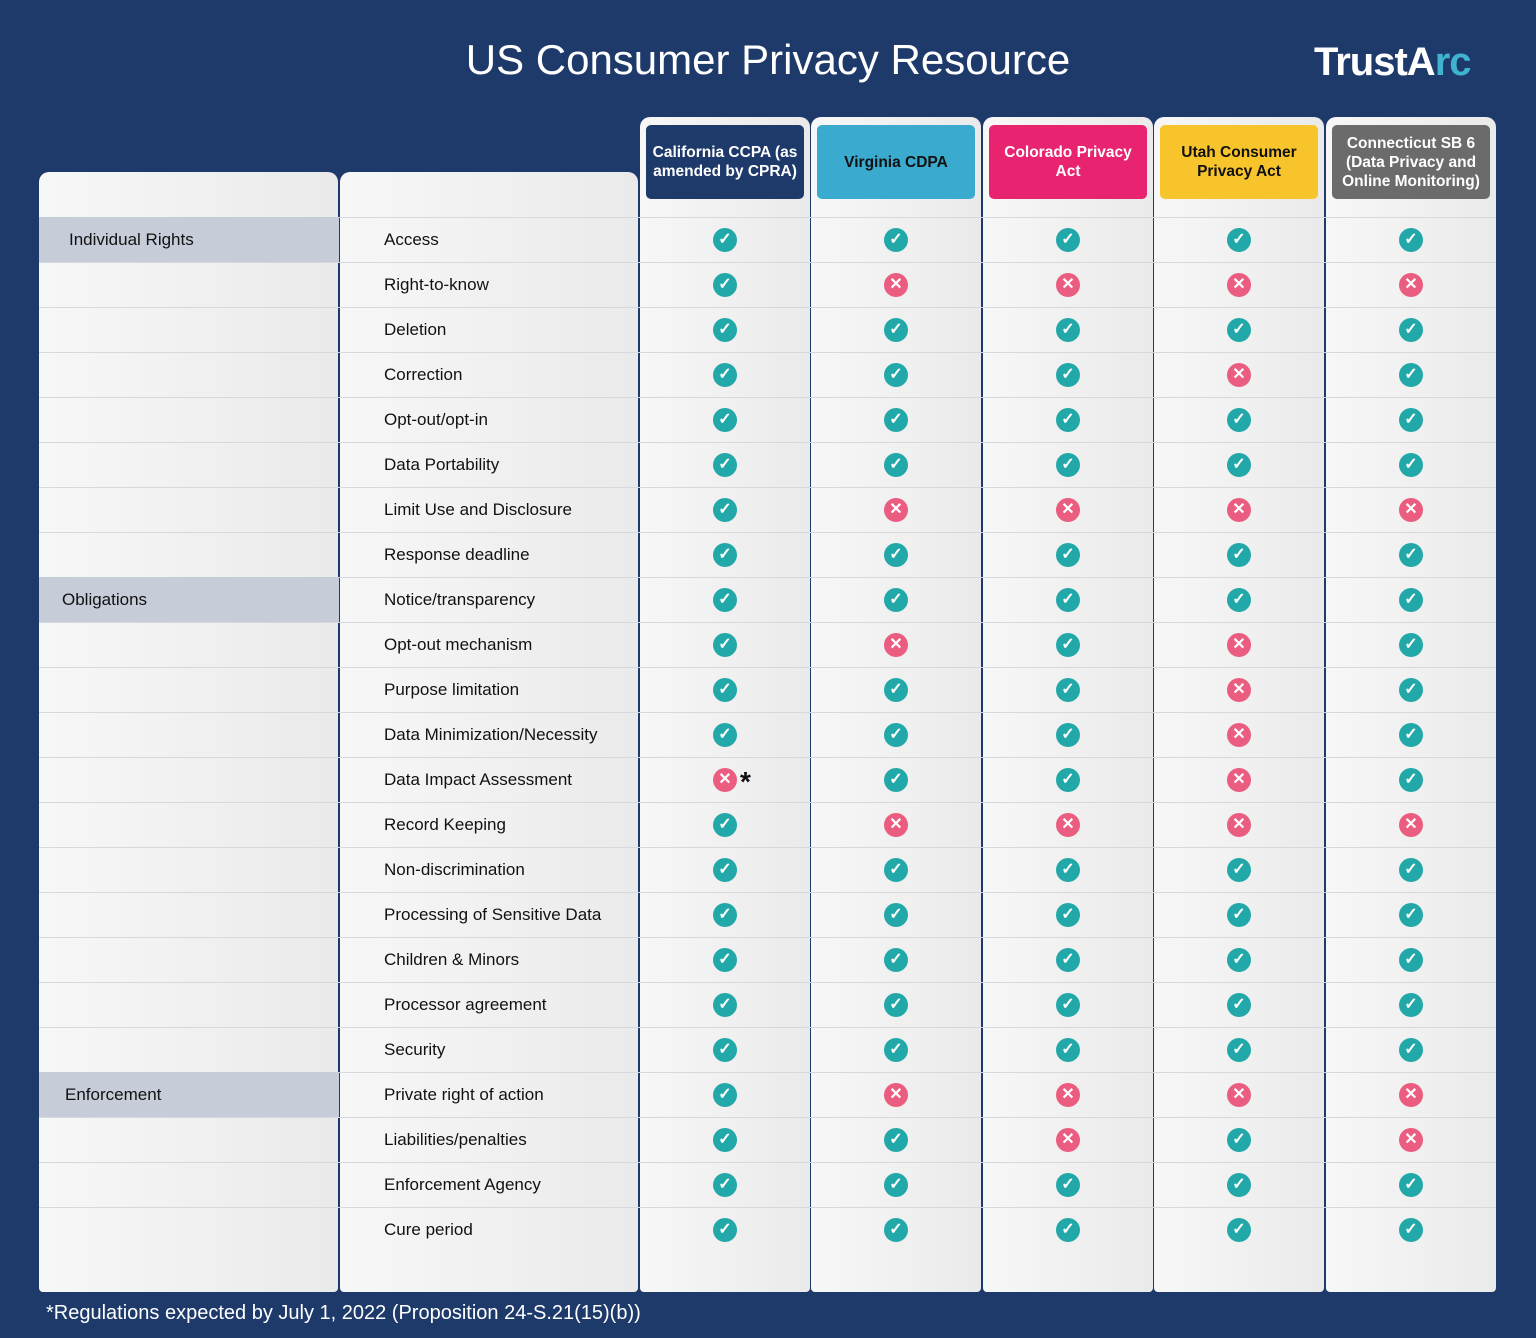 This screenshot has width=1536, height=1338. What do you see at coordinates (493, 914) in the screenshot?
I see `feature-label: Processing of Sensitive Data` at bounding box center [493, 914].